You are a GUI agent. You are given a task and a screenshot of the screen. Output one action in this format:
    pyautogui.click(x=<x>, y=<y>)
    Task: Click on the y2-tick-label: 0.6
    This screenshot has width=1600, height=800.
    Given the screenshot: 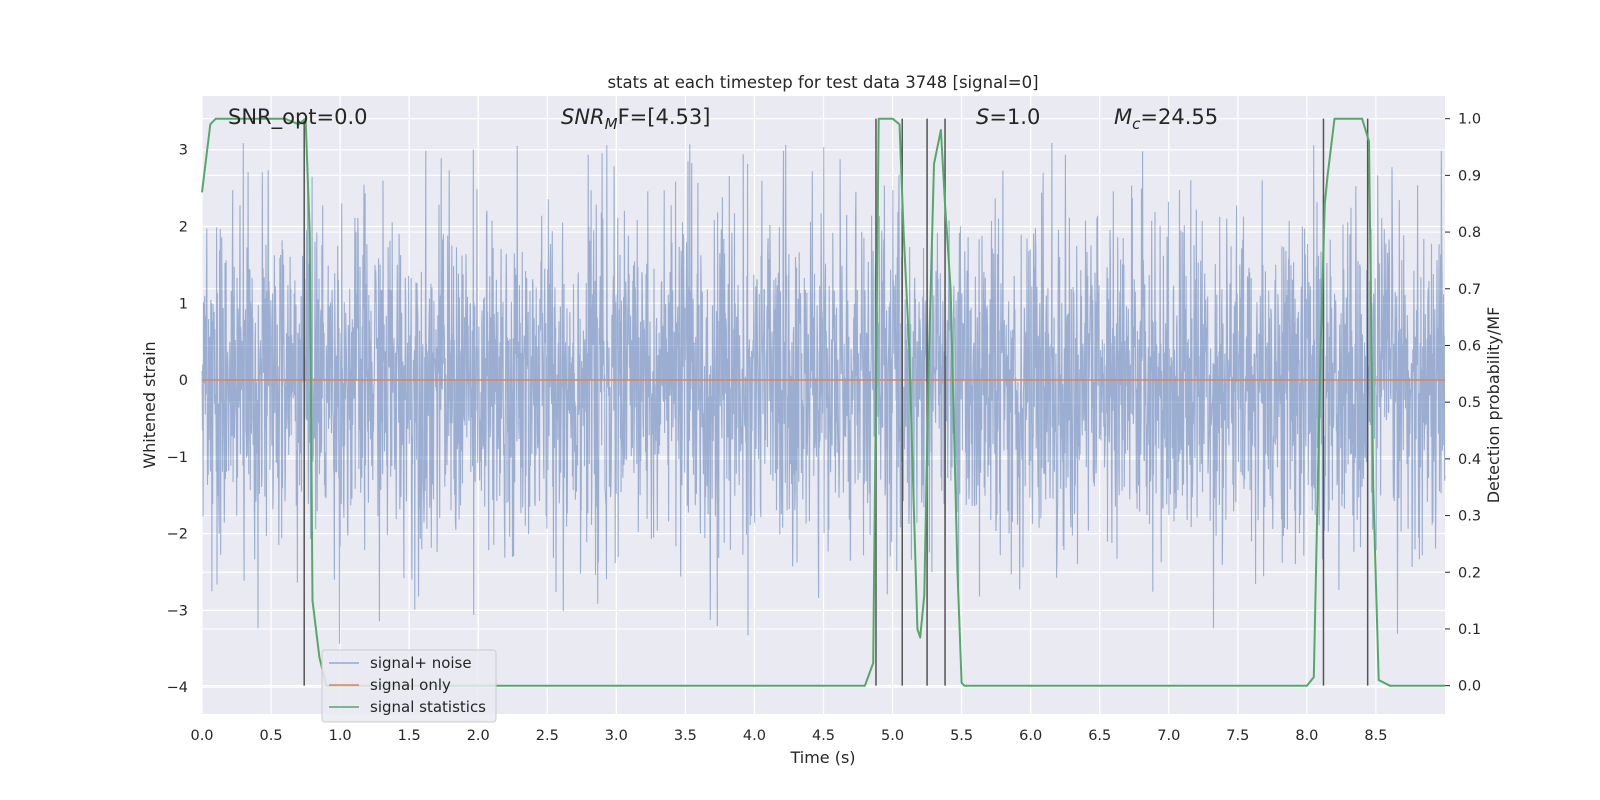 What is the action you would take?
    pyautogui.click(x=1469, y=346)
    